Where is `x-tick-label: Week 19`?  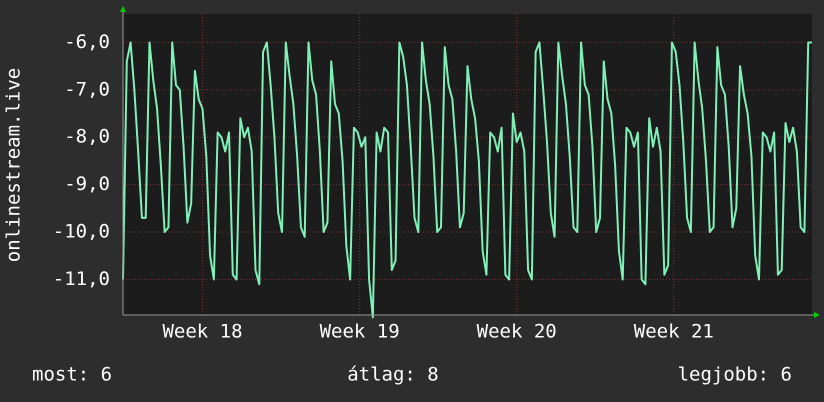 x-tick-label: Week 19 is located at coordinates (360, 332).